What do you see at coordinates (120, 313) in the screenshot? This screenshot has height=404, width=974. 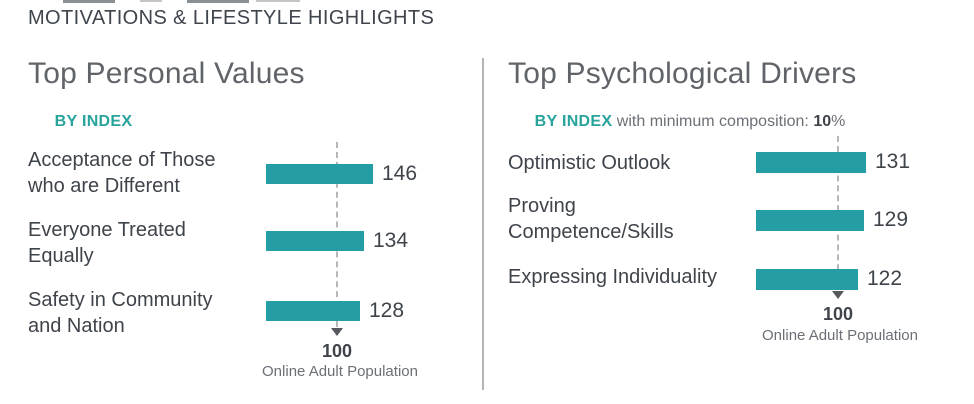 I see `category-label: Safety in Community and Nation` at bounding box center [120, 313].